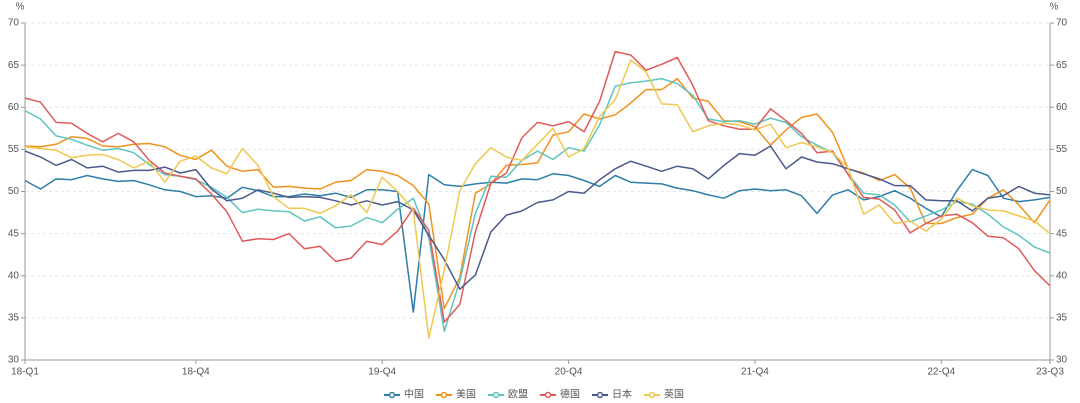  Describe the element at coordinates (1062, 233) in the screenshot. I see `y2-tick-label: 45` at that location.